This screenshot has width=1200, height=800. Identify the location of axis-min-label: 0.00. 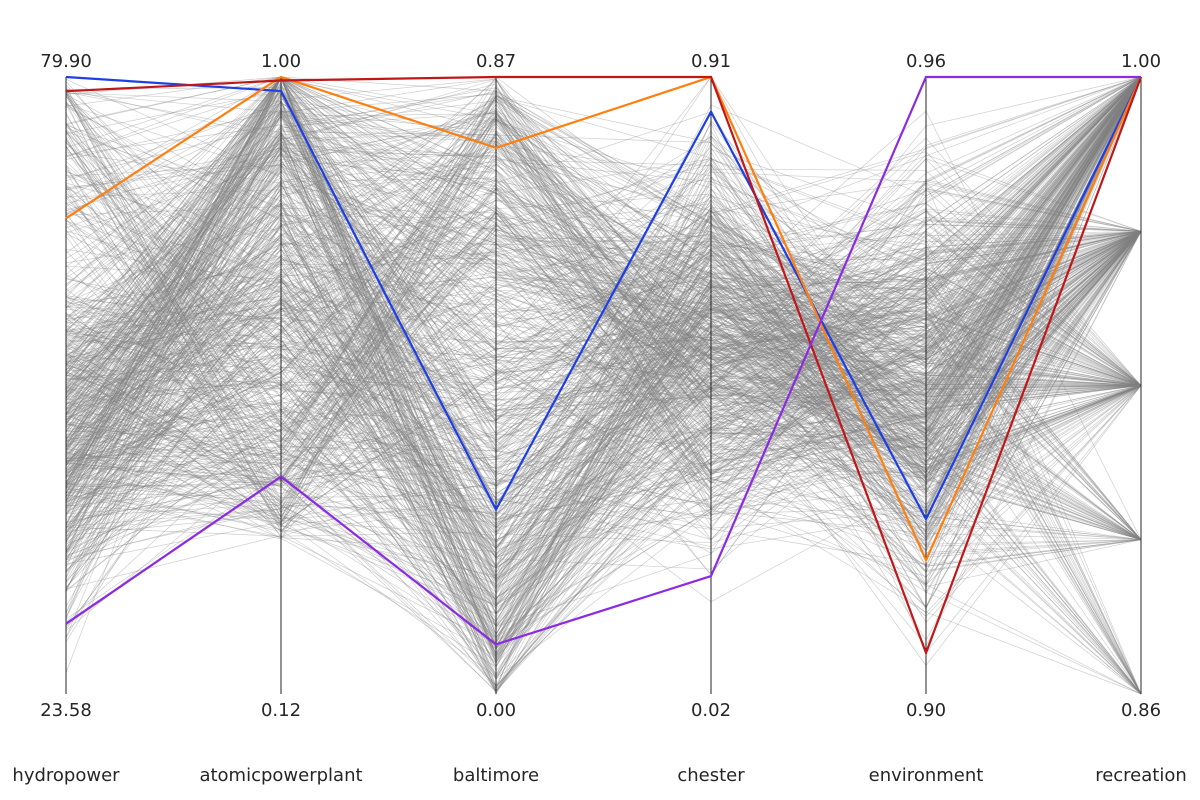
(496, 710).